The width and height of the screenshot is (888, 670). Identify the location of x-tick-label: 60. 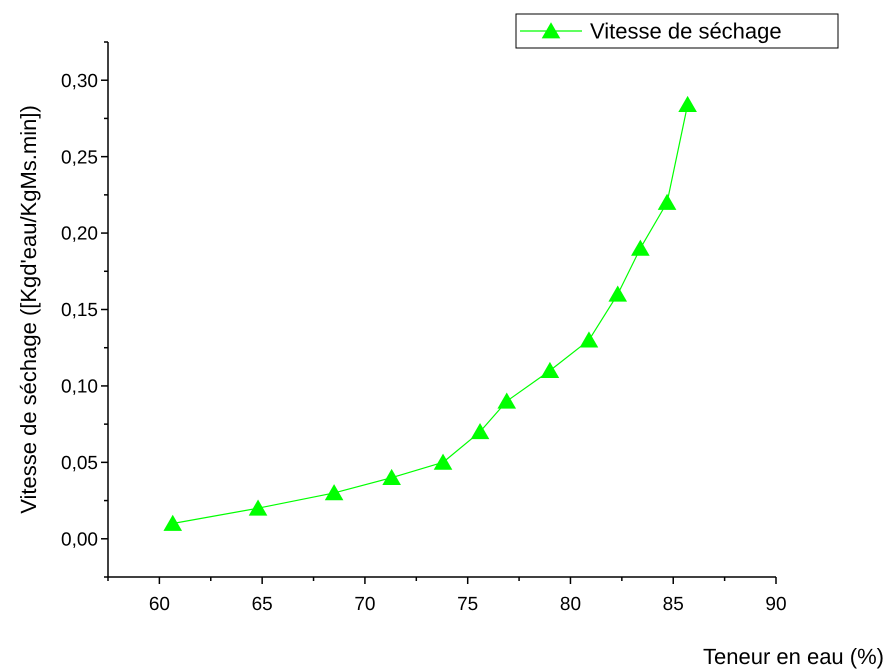
(159, 604).